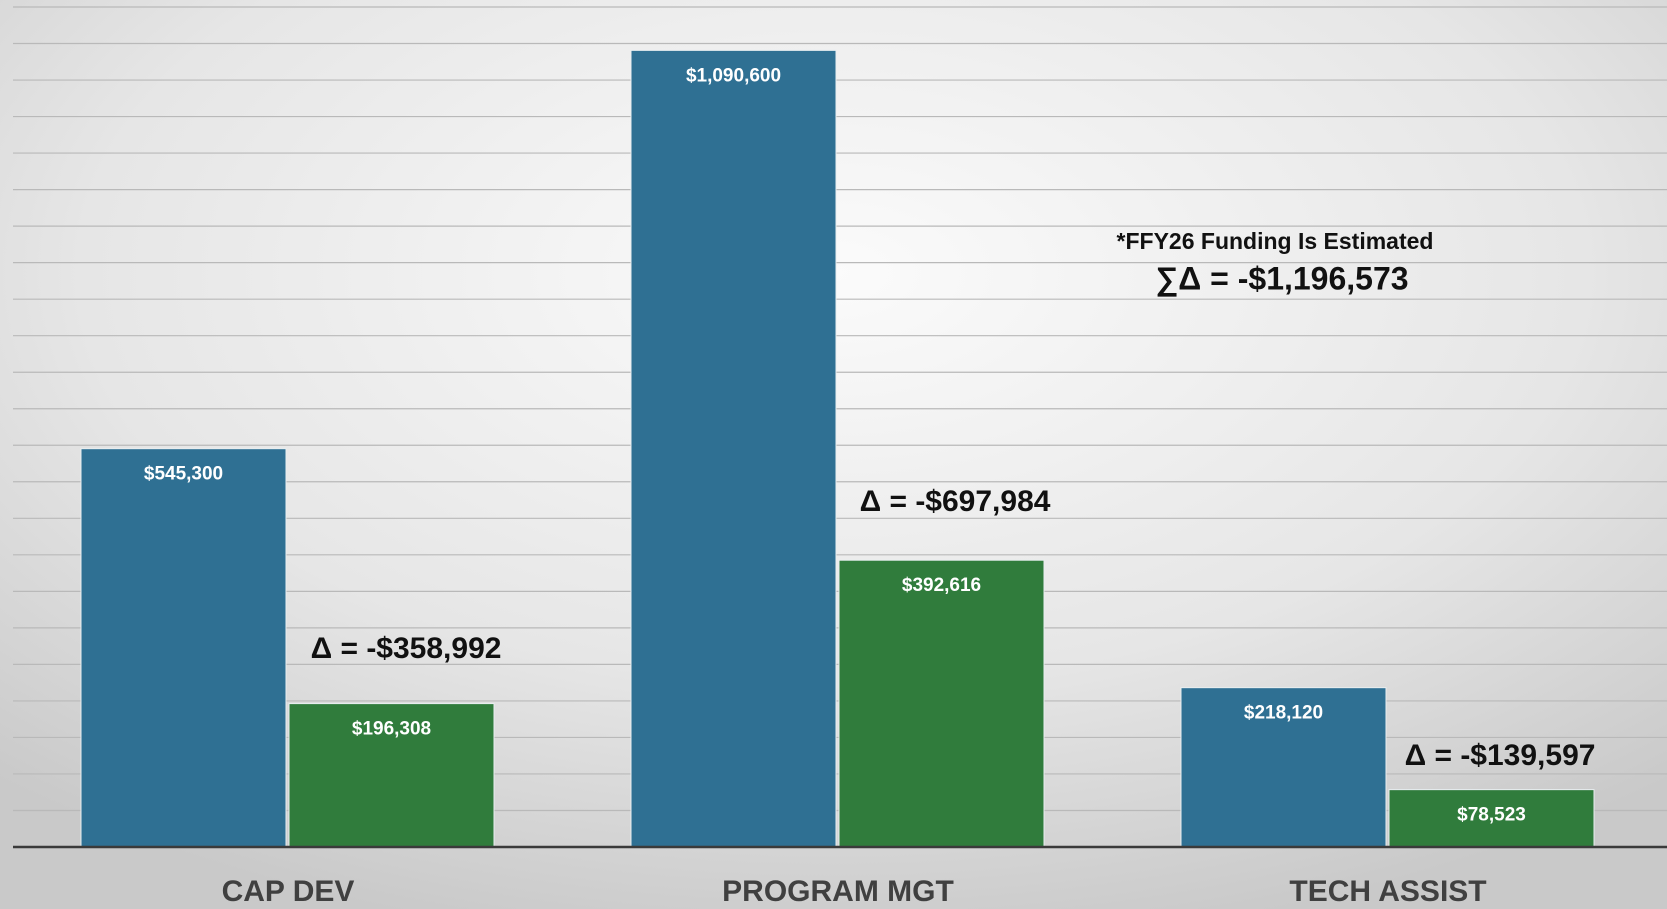 This screenshot has height=909, width=1667. I want to click on annotation: ∑Δ = -$1,196,573, so click(1281, 278).